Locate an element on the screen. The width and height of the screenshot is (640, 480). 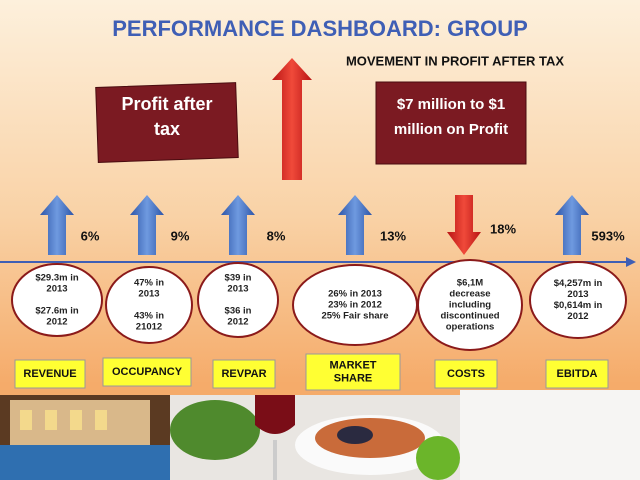
callout-text: tax is located at coordinates (167, 129).